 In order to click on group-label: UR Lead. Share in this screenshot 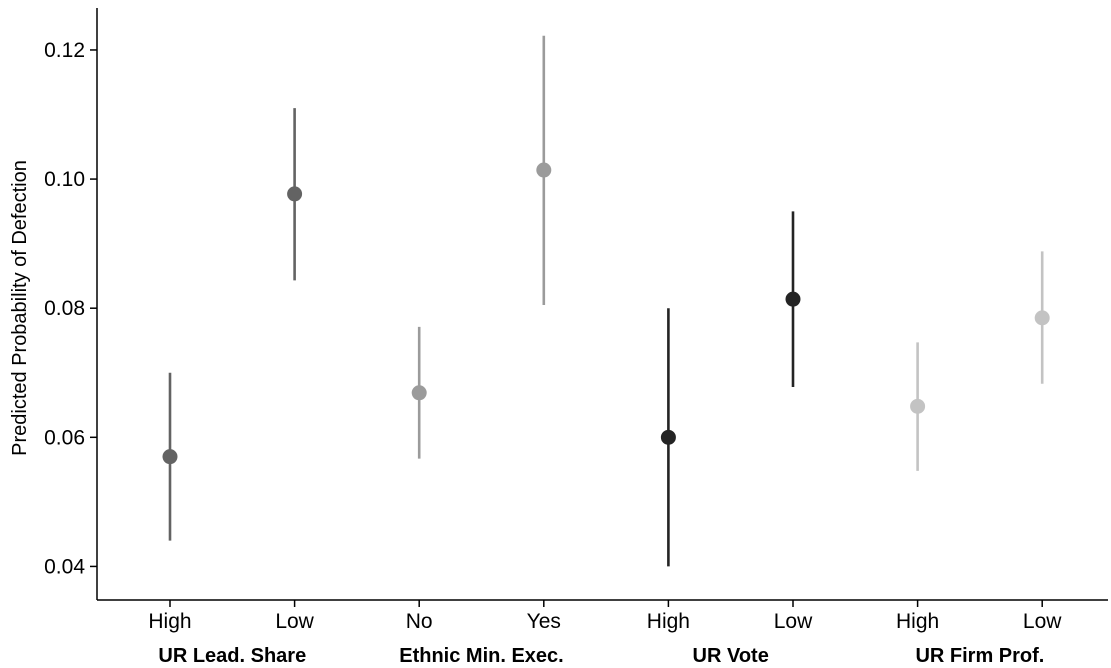, I will do `click(232, 656)`.